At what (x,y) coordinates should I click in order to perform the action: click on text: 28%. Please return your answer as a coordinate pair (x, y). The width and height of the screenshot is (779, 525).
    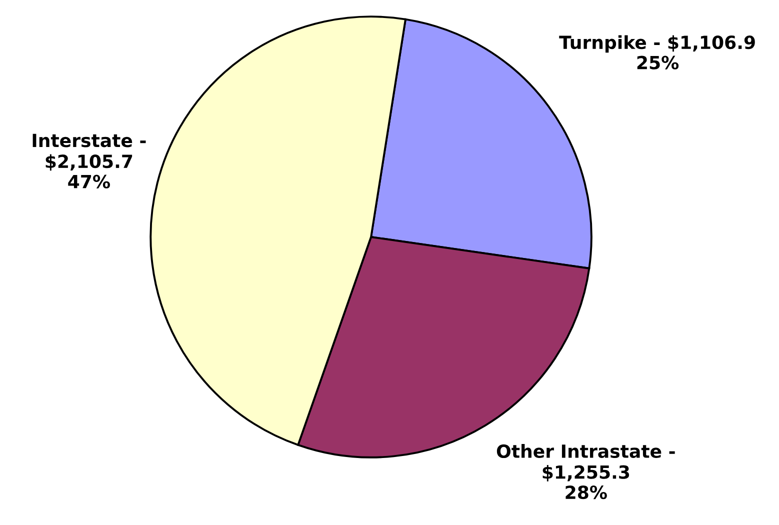
    Looking at the image, I should click on (586, 493).